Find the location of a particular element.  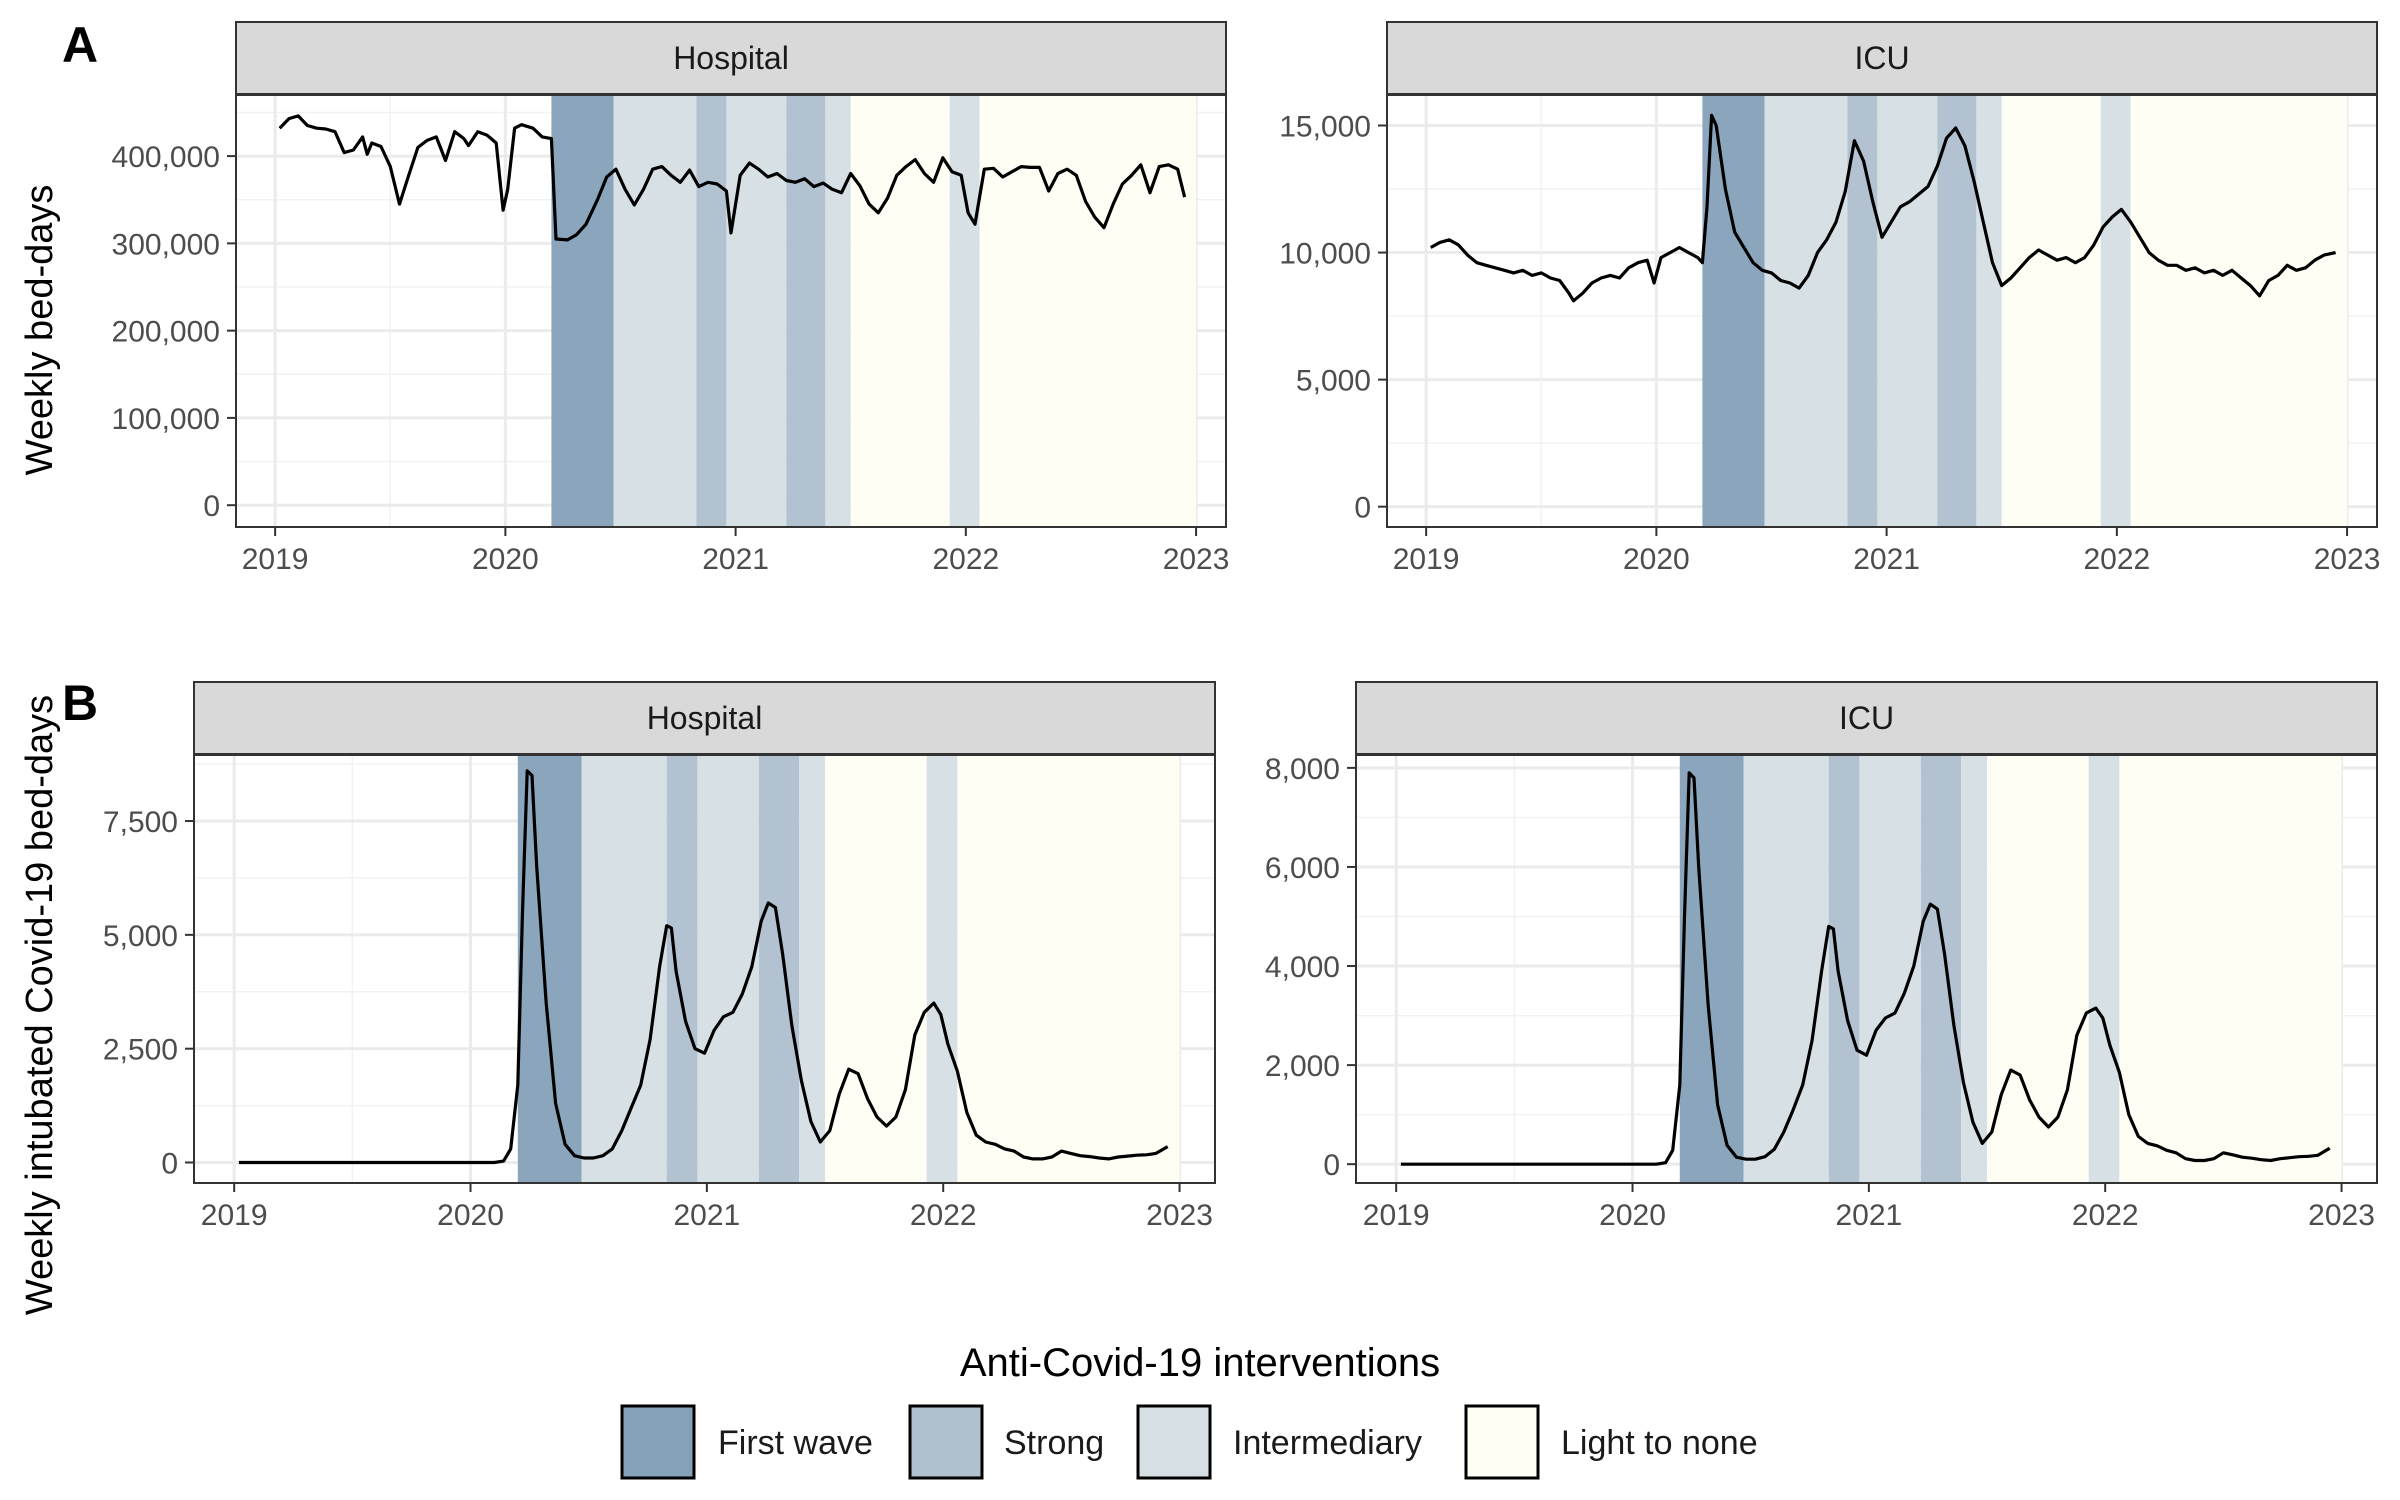

strip-a-icu is located at coordinates (1882, 58).